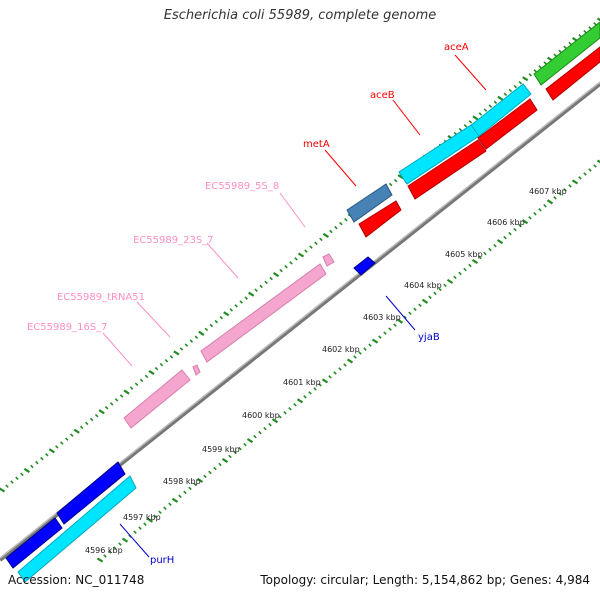 Image resolution: width=600 pixels, height=600 pixels. Describe the element at coordinates (242, 186) in the screenshot. I see `gene-label: EC55989_5S_8` at that location.